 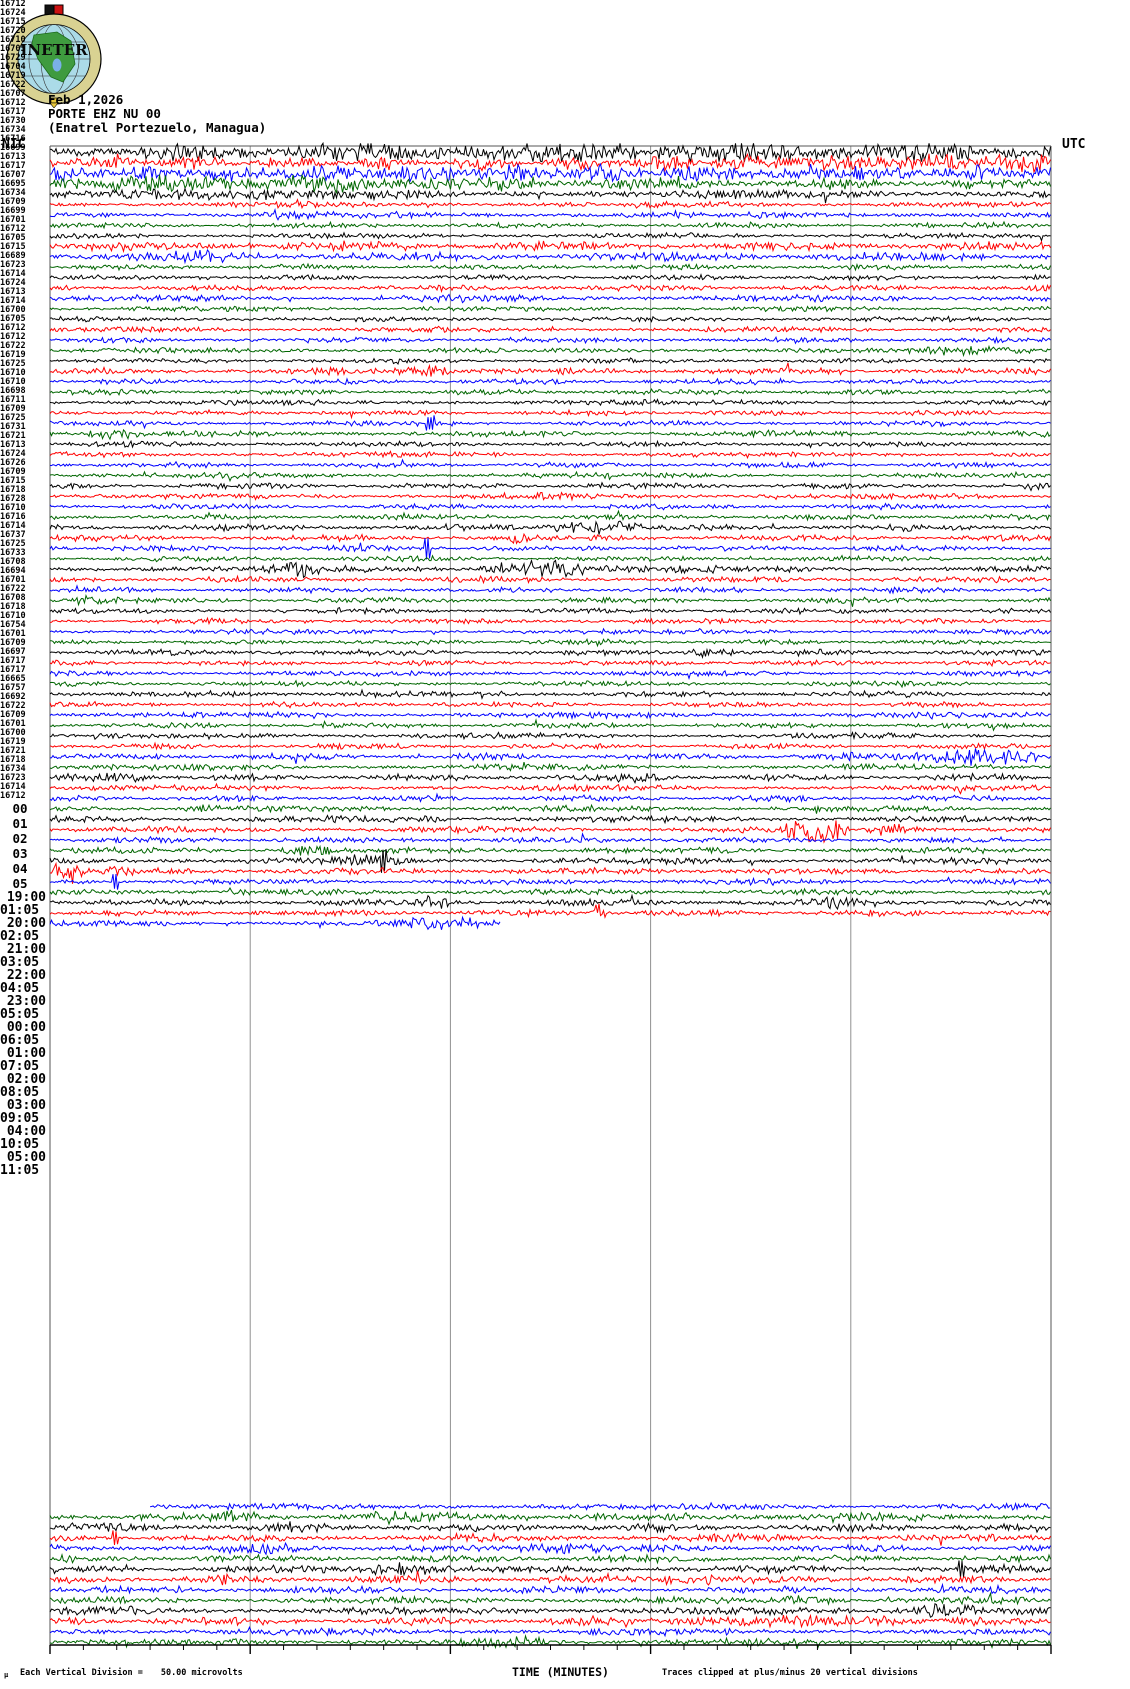 I want to click on row-value: 16665, so click(x=13, y=679).